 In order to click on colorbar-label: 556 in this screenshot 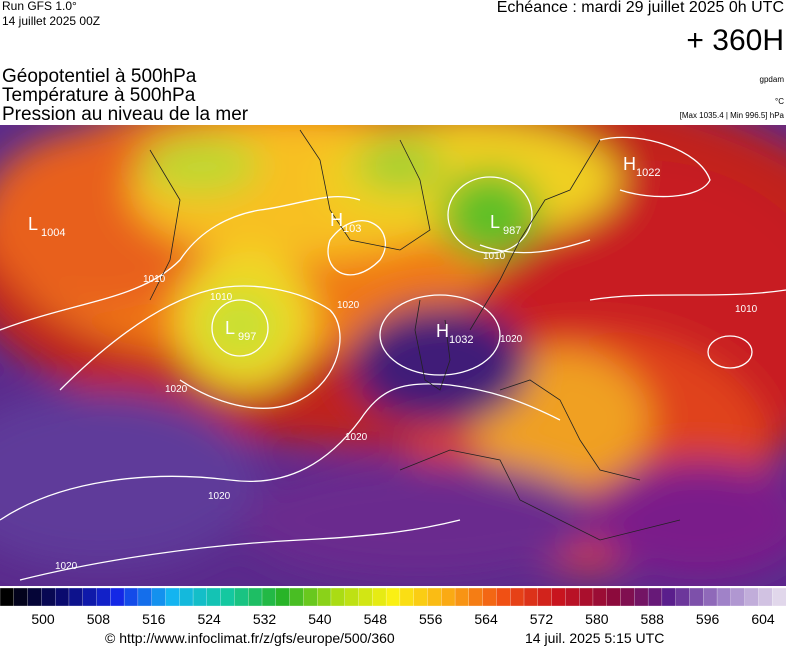, I will do `click(431, 619)`.